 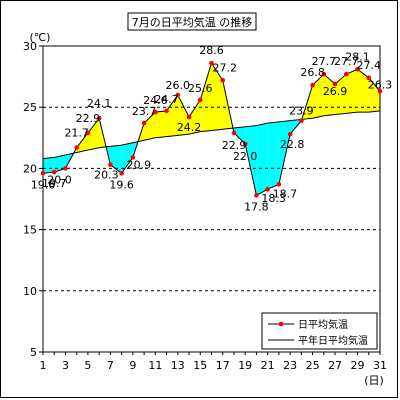 What do you see at coordinates (357, 56) in the screenshot?
I see `data-label-day-29: 28.1` at bounding box center [357, 56].